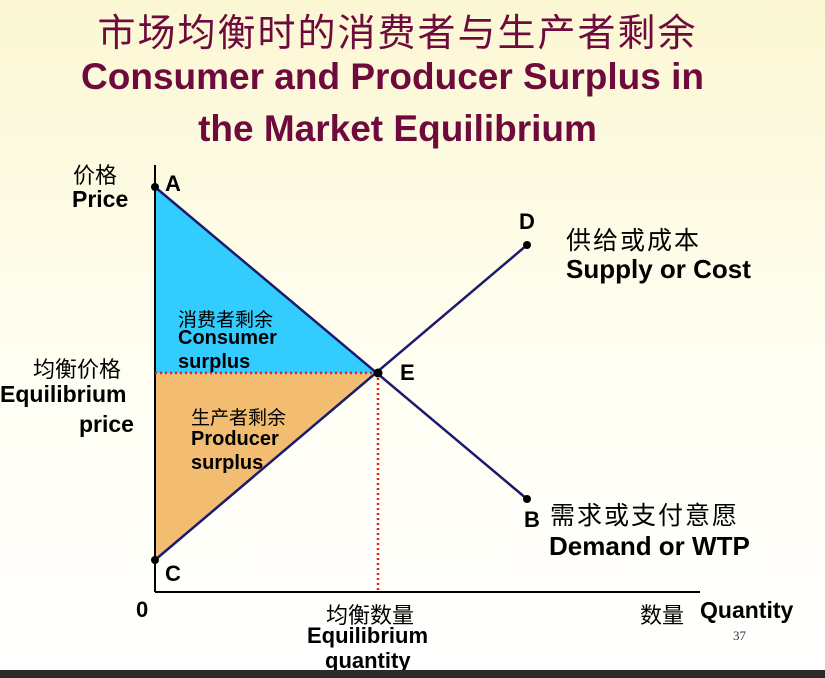 This screenshot has height=678, width=825. What do you see at coordinates (367, 635) in the screenshot?
I see `equilibrium-quantity-label-en-1: Equilibrium` at bounding box center [367, 635].